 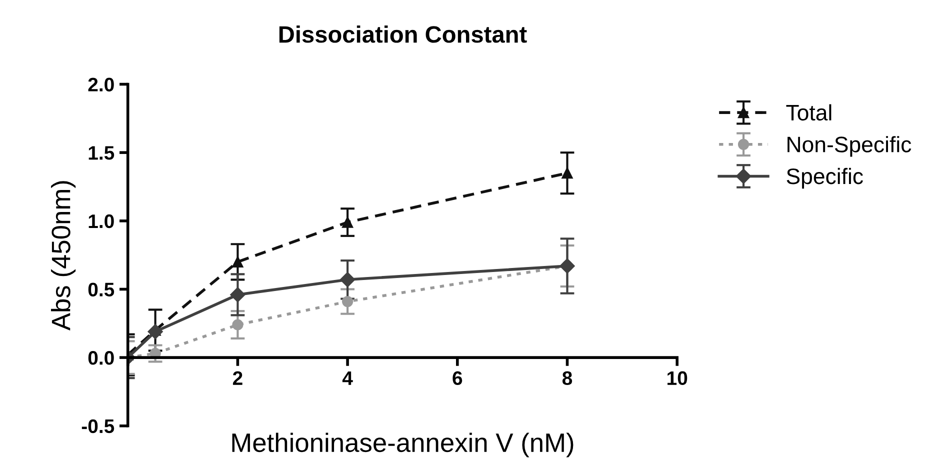 What do you see at coordinates (237, 378) in the screenshot?
I see `x-tick-label: 2` at bounding box center [237, 378].